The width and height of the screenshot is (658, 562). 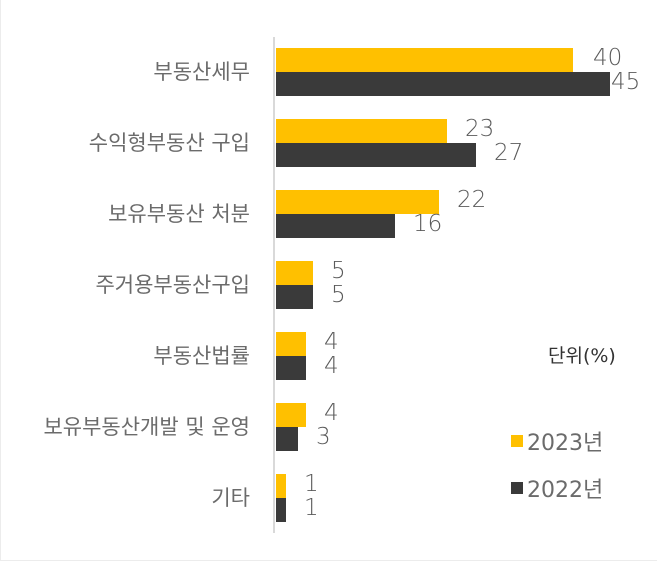 I want to click on category-label: 부동산세무, so click(x=201, y=72).